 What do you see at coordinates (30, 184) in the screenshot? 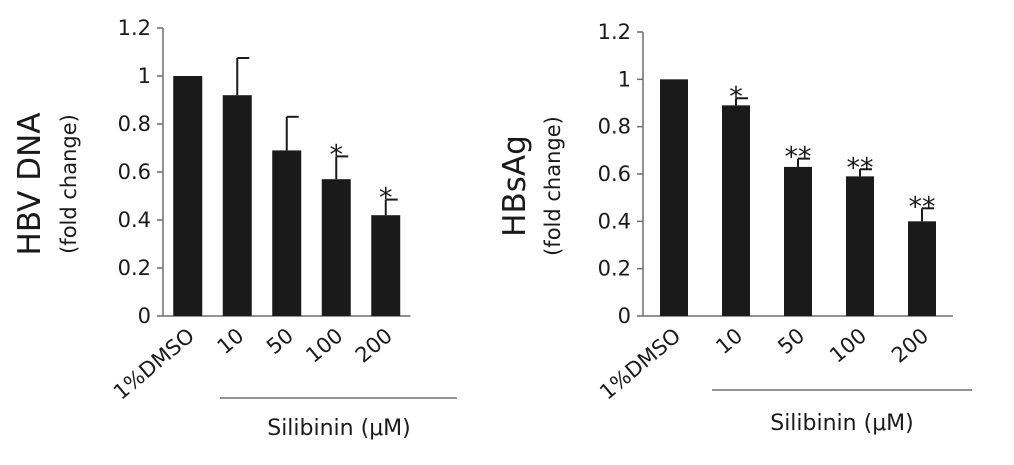
I see `y-axis-title: HBV DNA` at bounding box center [30, 184].